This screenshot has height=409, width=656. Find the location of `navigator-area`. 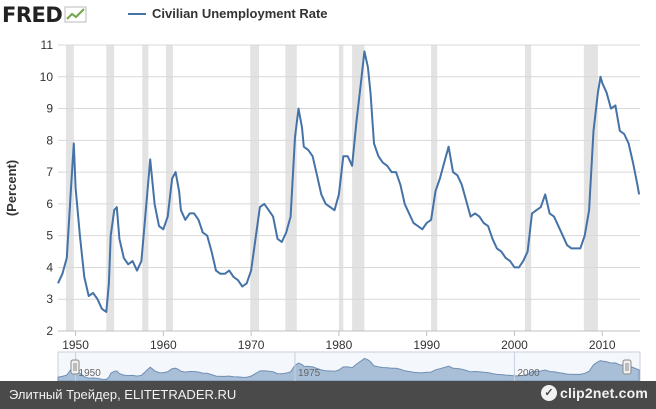

navigator-area is located at coordinates (348, 369).